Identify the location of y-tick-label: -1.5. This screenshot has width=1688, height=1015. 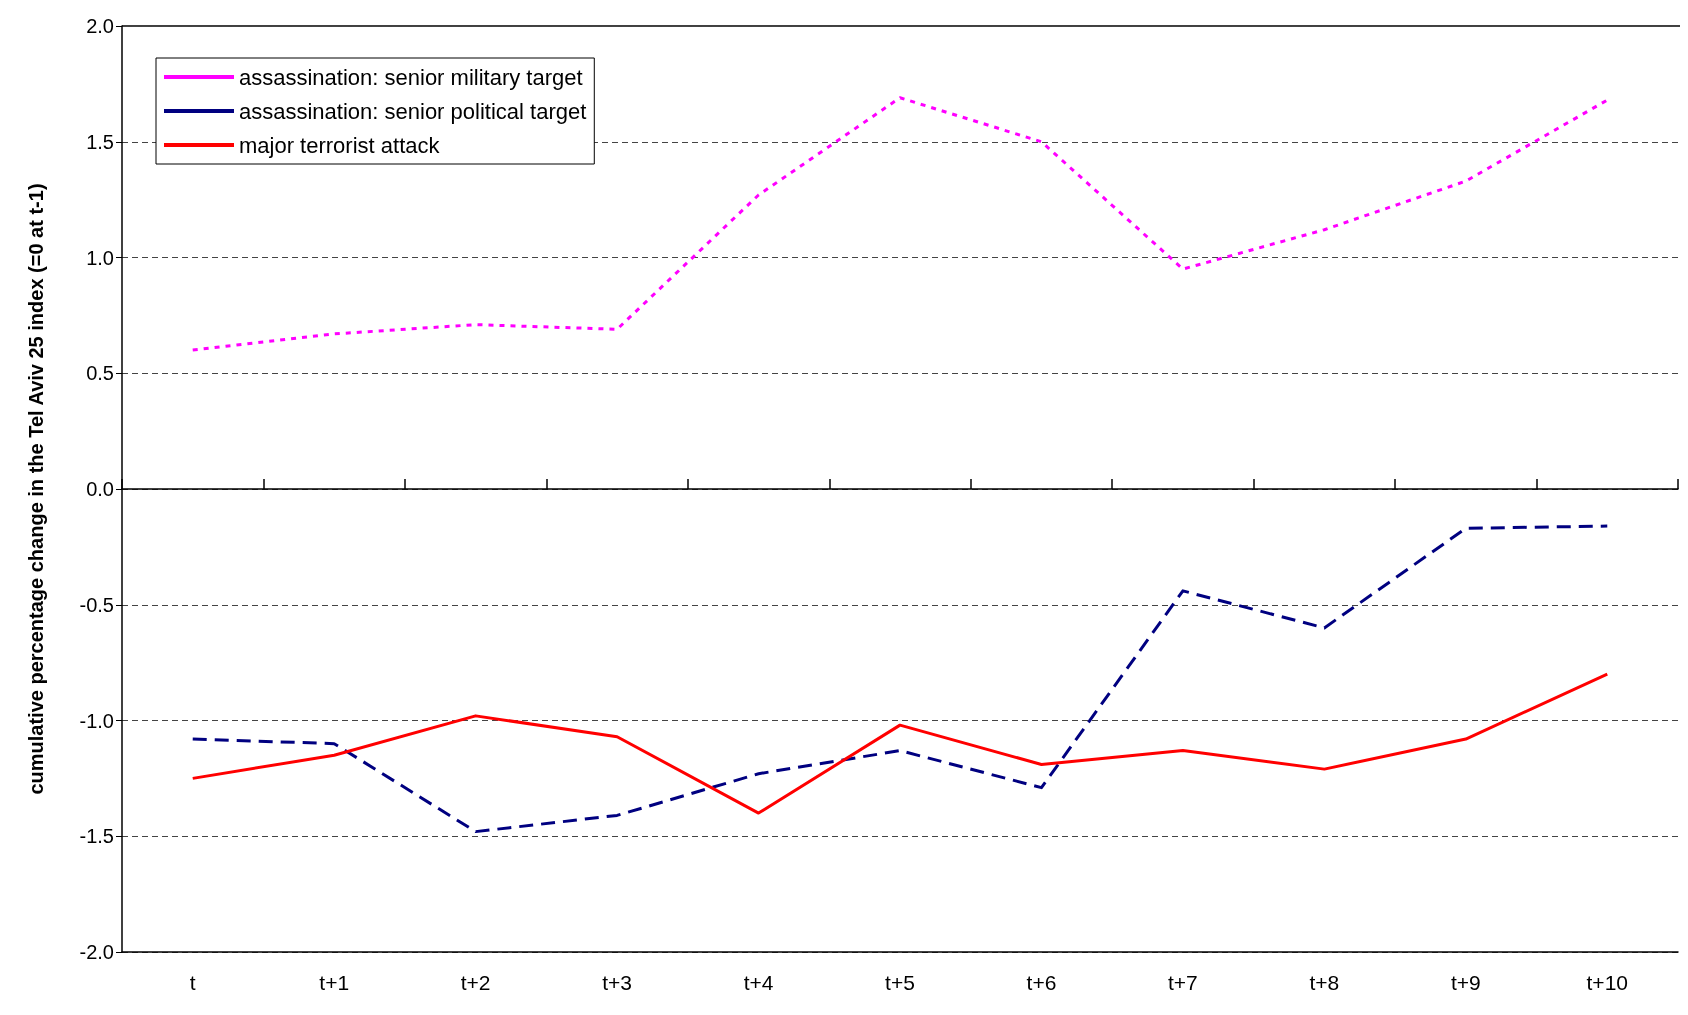
(96, 836).